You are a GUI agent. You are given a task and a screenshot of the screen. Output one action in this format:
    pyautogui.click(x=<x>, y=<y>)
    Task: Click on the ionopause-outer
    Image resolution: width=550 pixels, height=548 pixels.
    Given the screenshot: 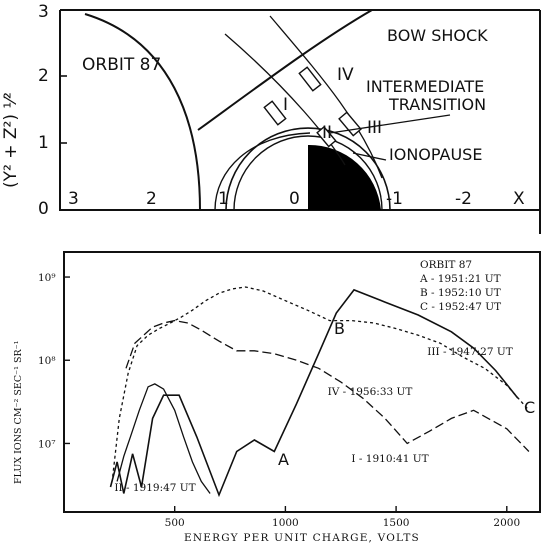 What is the action you would take?
    pyautogui.click(x=308, y=169)
    